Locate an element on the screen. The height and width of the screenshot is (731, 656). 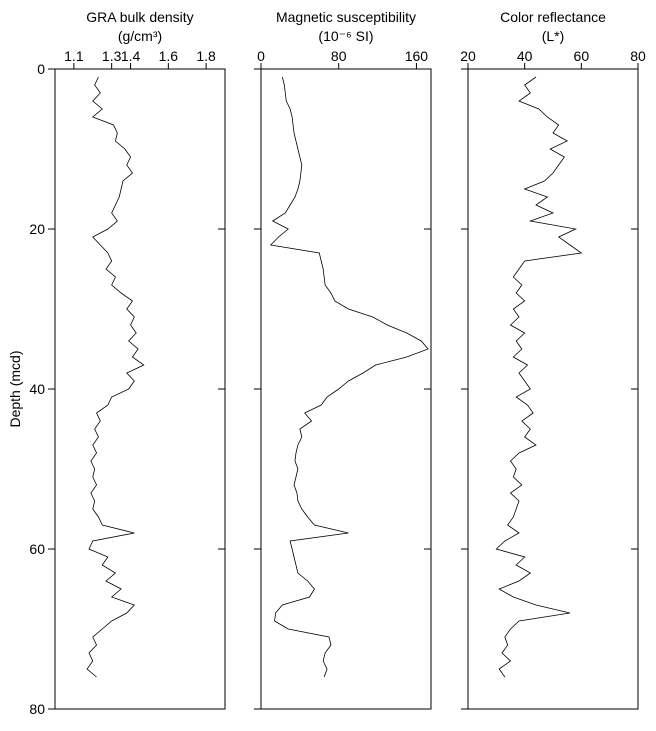
y-tick-label: 60 is located at coordinates (37, 549).